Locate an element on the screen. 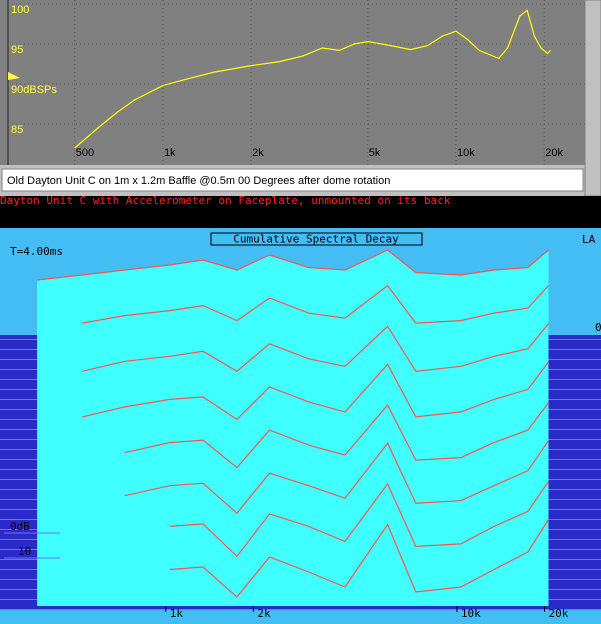 The image size is (601, 624). y-tick-label: 0dB is located at coordinates (20, 526).